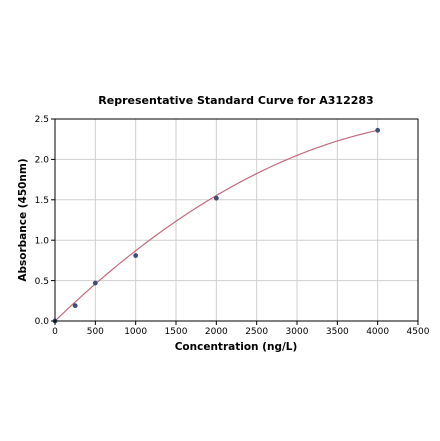 Image resolution: width=440 pixels, height=441 pixels. Describe the element at coordinates (241, 329) in the screenshot. I see `x-axis-ticks: 0 500 1000 1500 2000 2500 3000 3500 4000 4500` at that location.